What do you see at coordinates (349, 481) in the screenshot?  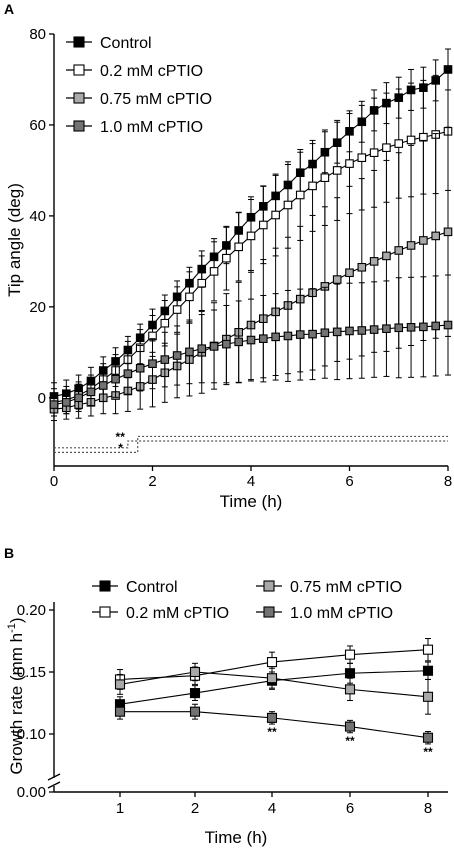 I see `panel-a-x-tick-label: 6` at bounding box center [349, 481].